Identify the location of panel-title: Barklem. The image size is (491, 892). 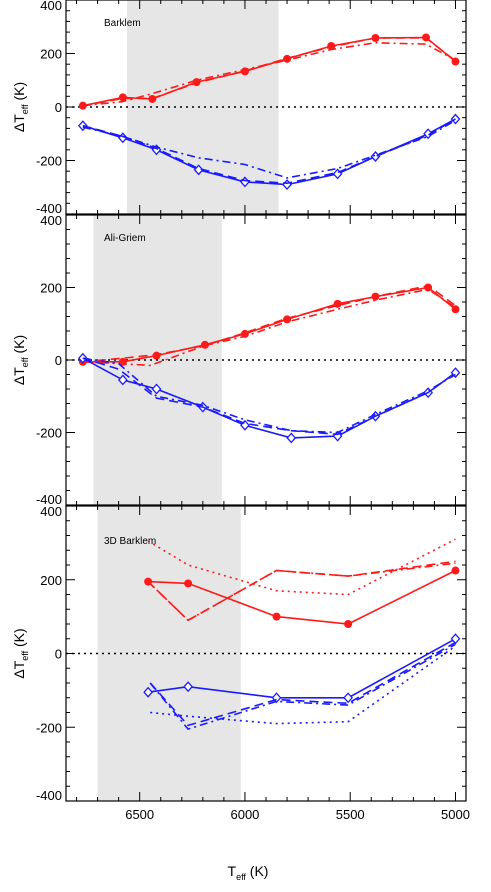
(122, 23).